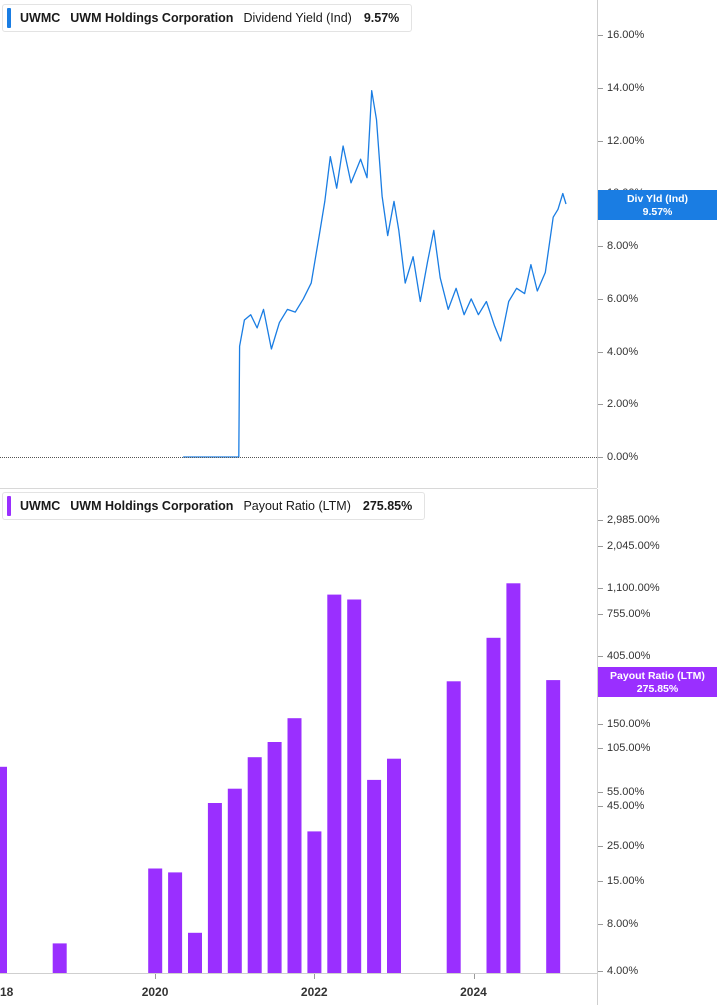 The image size is (717, 1005). Describe the element at coordinates (626, 140) in the screenshot. I see `y-tick-label: 12.00%` at that location.